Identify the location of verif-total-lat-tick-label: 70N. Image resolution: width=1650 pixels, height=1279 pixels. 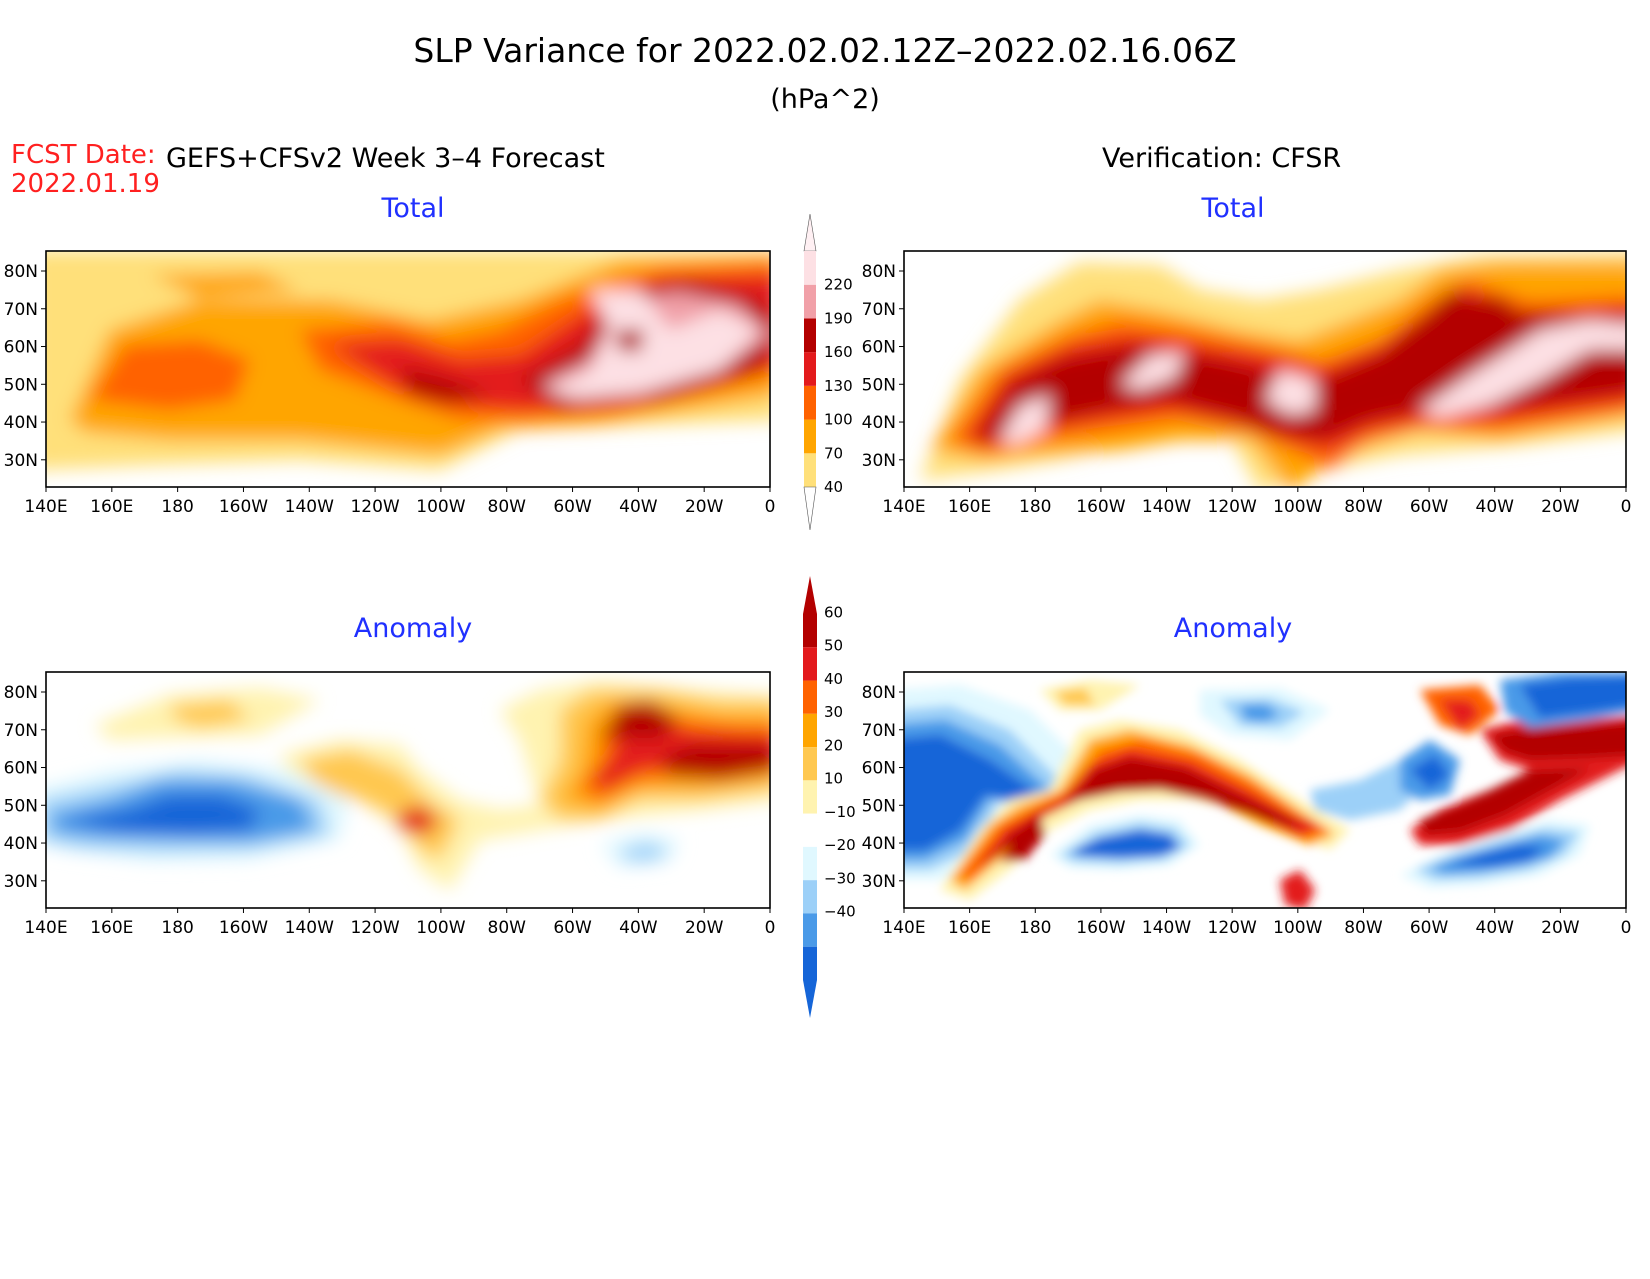
(879, 310).